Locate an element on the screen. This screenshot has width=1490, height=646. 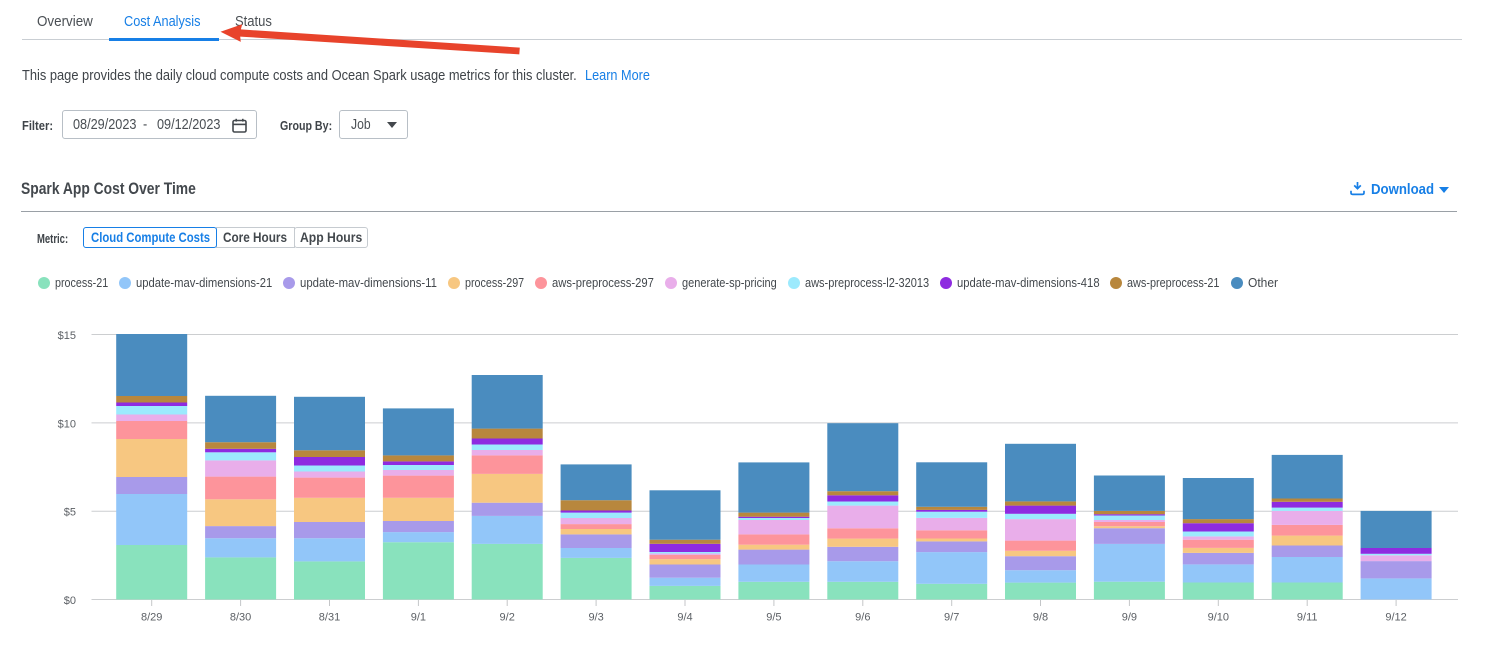
svg-text: 8/29 is located at coordinates (151, 618).